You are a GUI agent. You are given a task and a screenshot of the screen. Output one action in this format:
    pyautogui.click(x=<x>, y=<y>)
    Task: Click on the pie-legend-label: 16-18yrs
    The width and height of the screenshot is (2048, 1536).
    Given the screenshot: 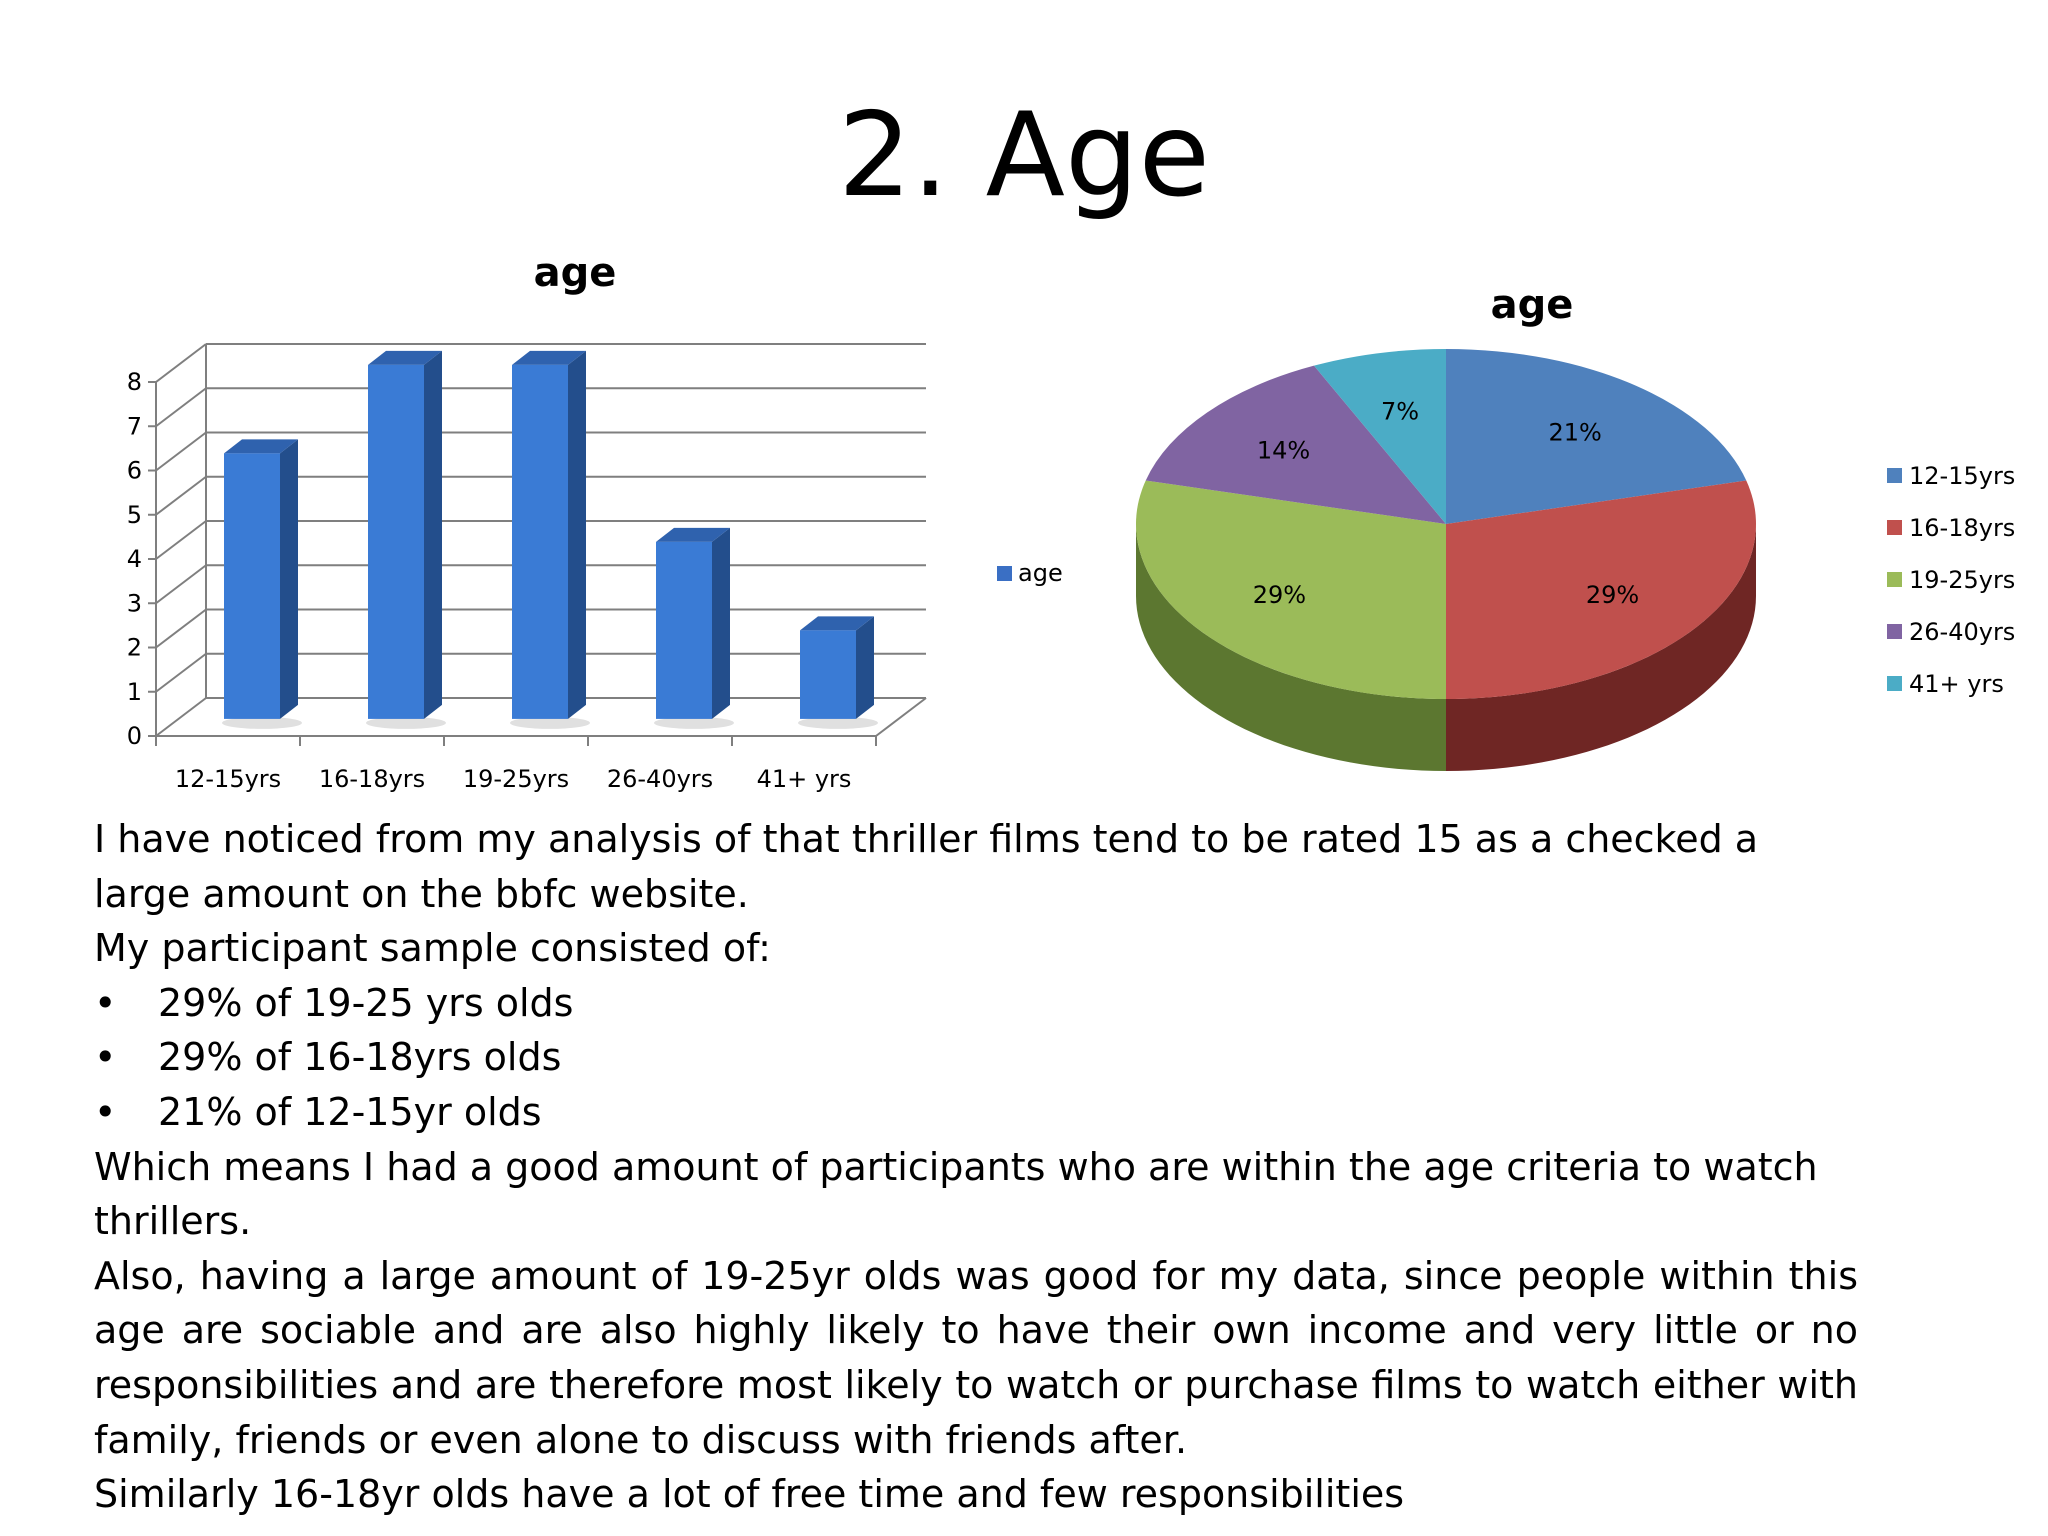 What is the action you would take?
    pyautogui.click(x=1962, y=528)
    